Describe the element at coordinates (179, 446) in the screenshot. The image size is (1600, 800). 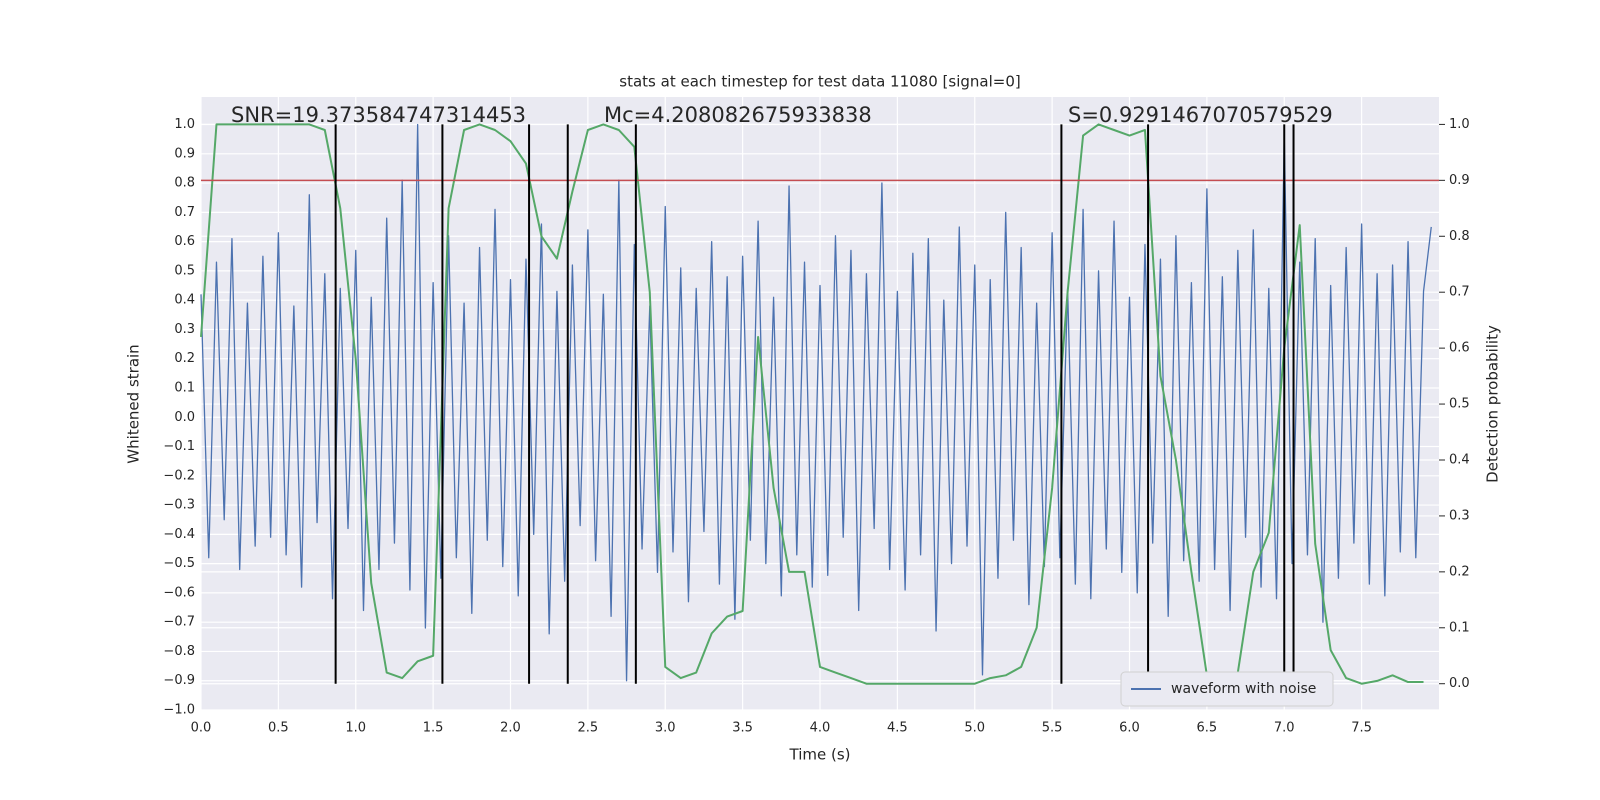
I see `y-tick-label: −0.1` at that location.